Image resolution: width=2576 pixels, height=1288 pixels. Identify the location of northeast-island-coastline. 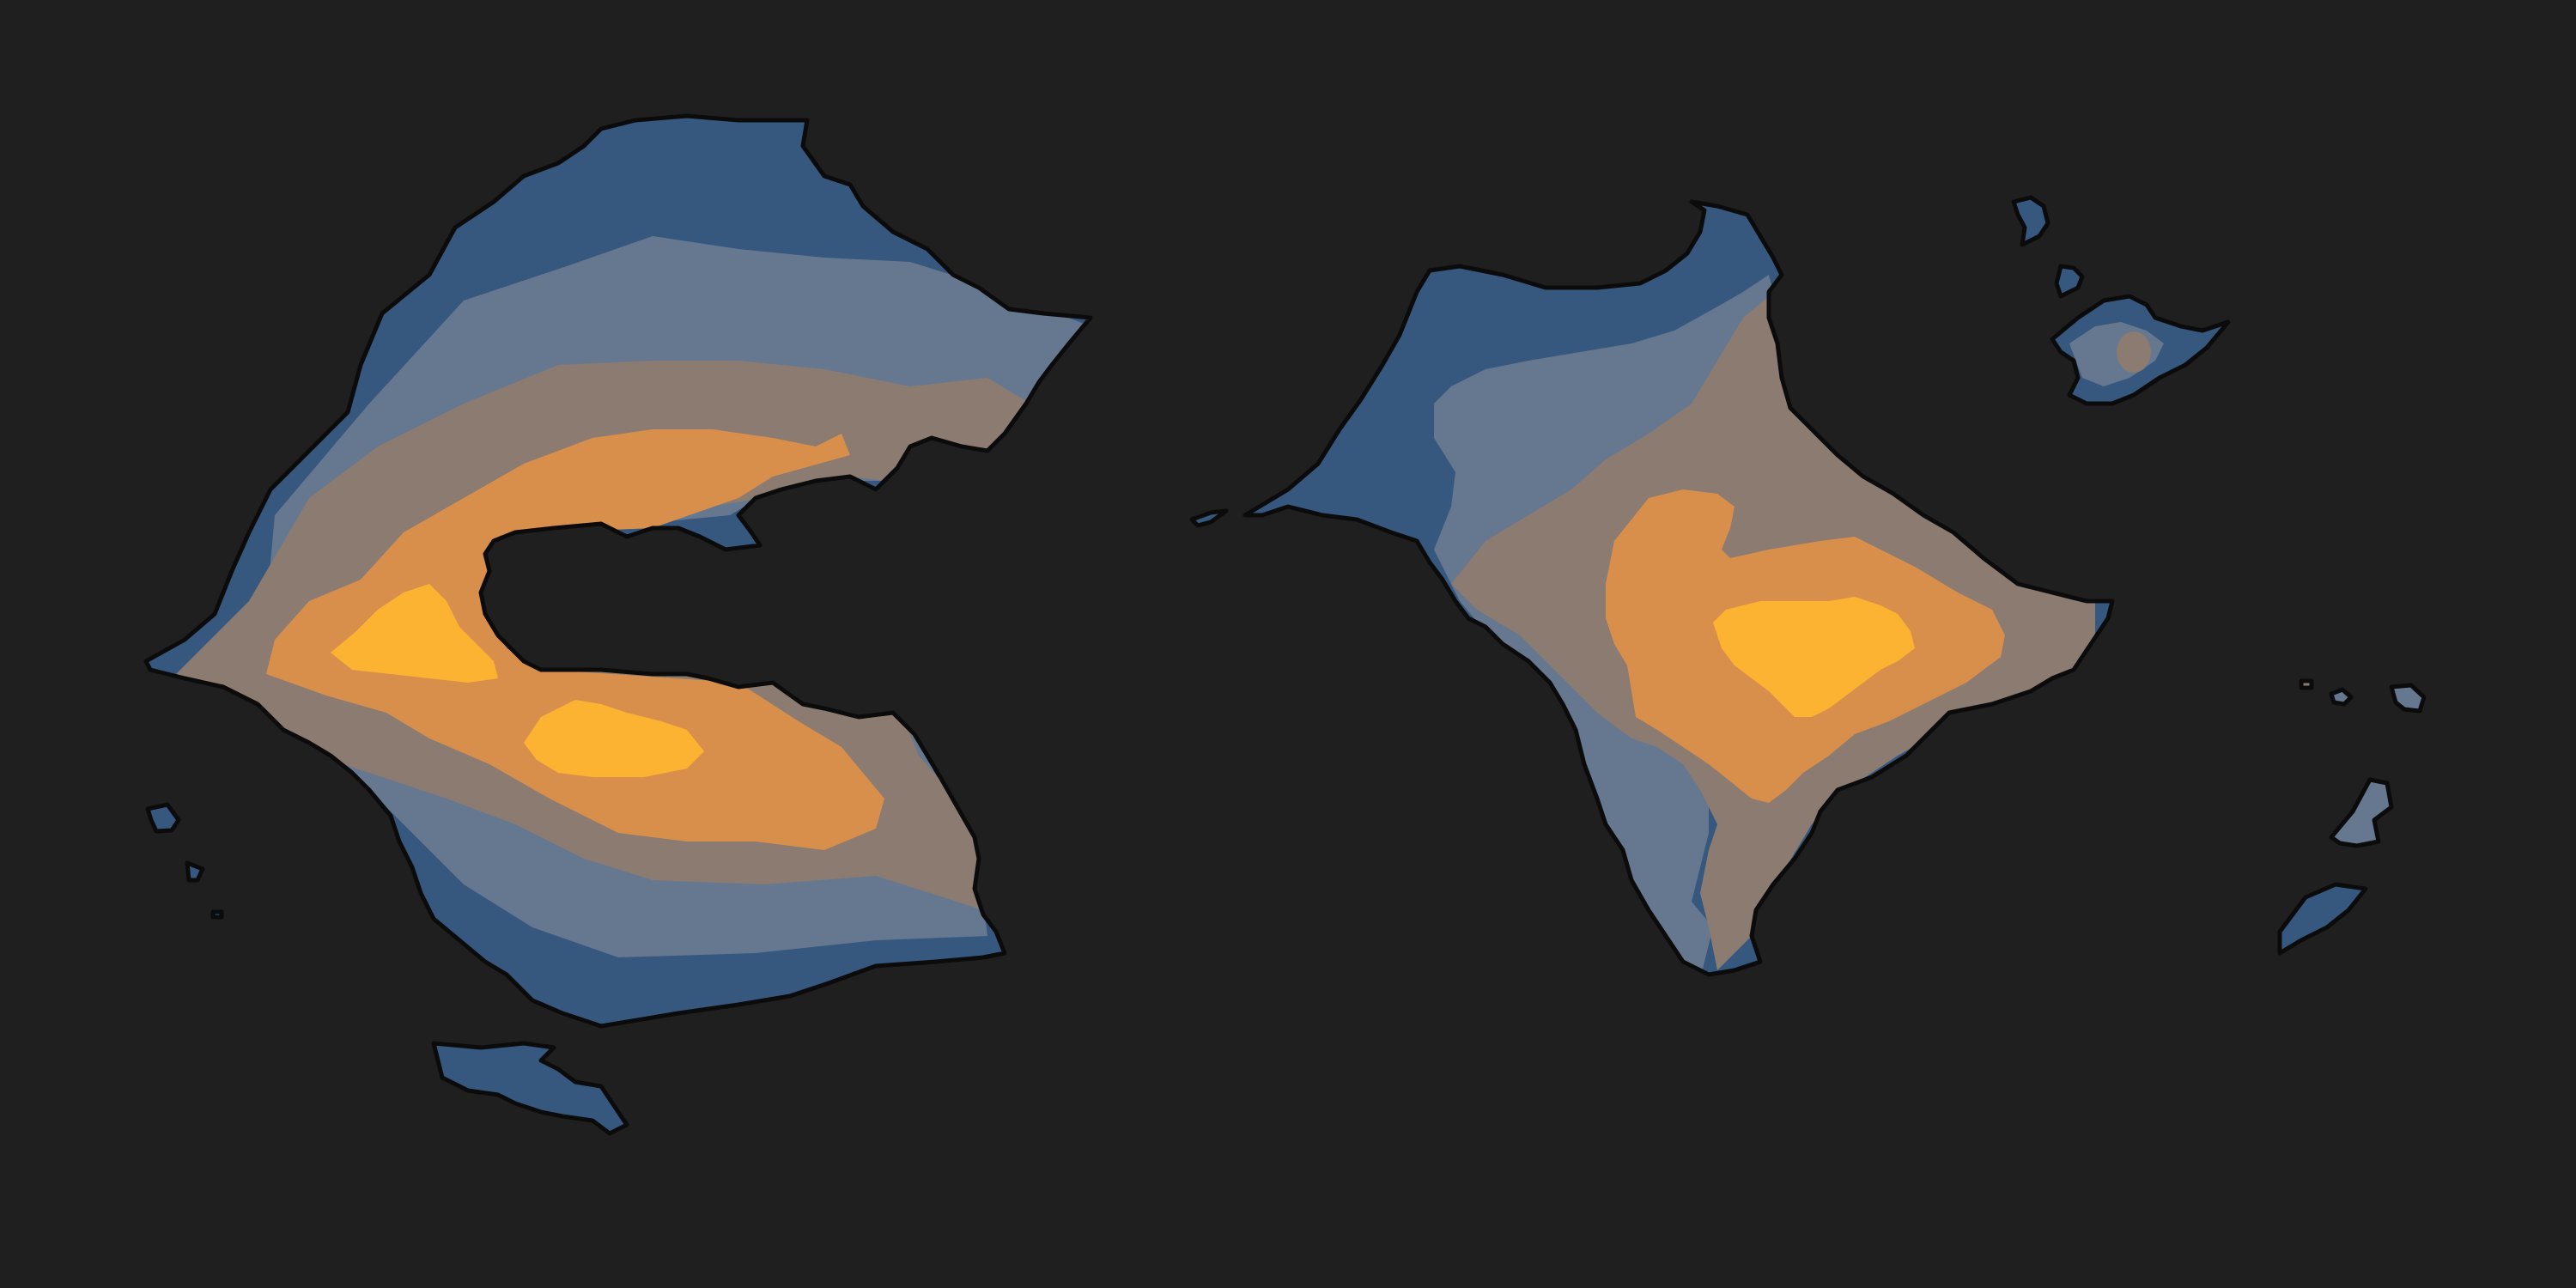
(2141, 350).